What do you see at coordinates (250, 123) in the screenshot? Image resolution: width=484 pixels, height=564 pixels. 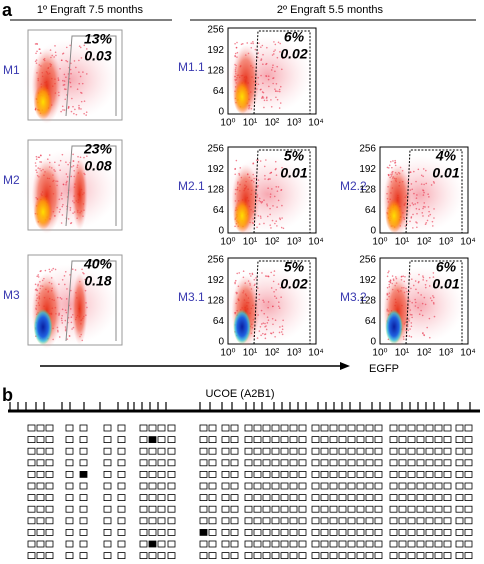 I see `x-tick-label: 10¹` at bounding box center [250, 123].